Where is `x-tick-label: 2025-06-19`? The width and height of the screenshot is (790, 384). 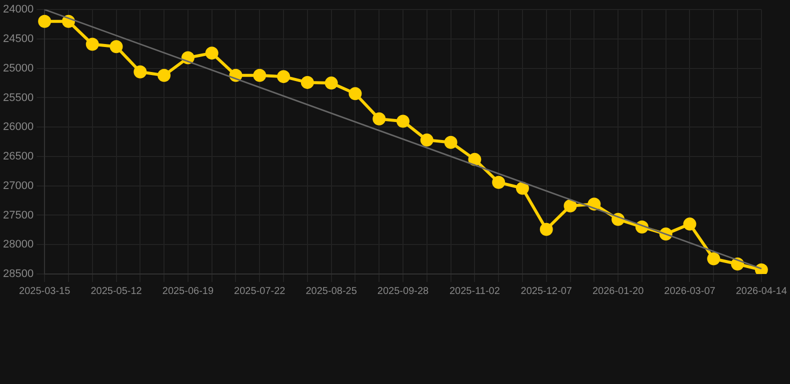 x-tick-label: 2025-06-19 is located at coordinates (188, 291).